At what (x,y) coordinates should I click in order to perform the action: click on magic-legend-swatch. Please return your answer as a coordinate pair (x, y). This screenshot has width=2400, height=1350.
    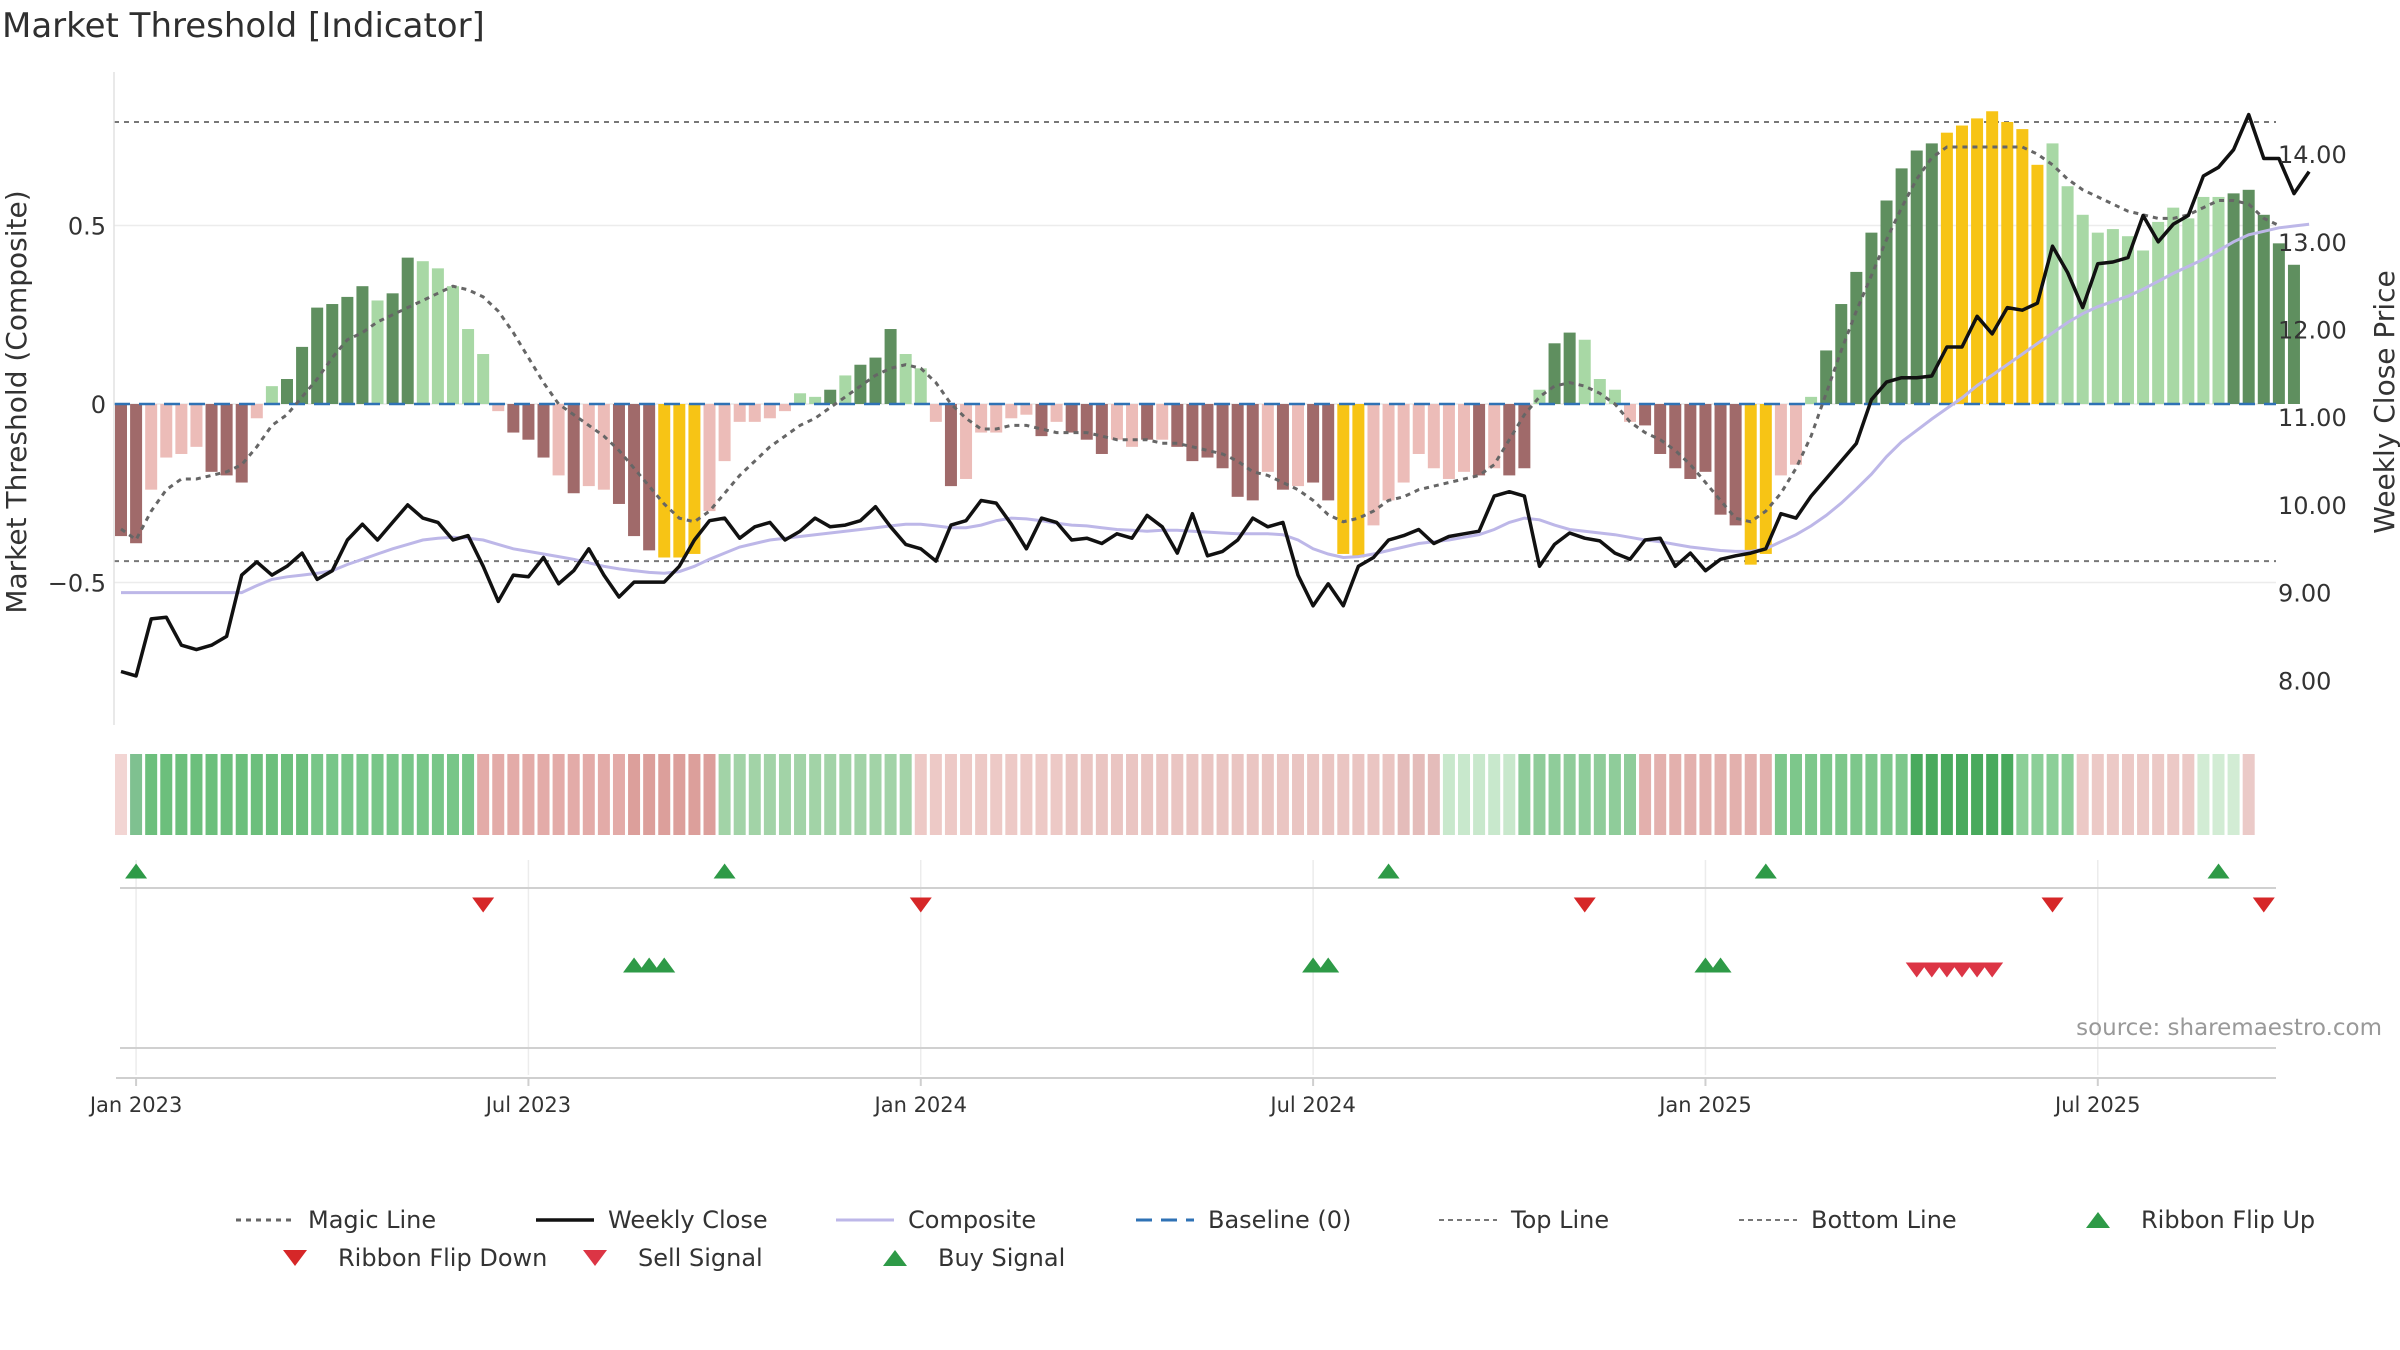
    Looking at the image, I should click on (265, 1220).